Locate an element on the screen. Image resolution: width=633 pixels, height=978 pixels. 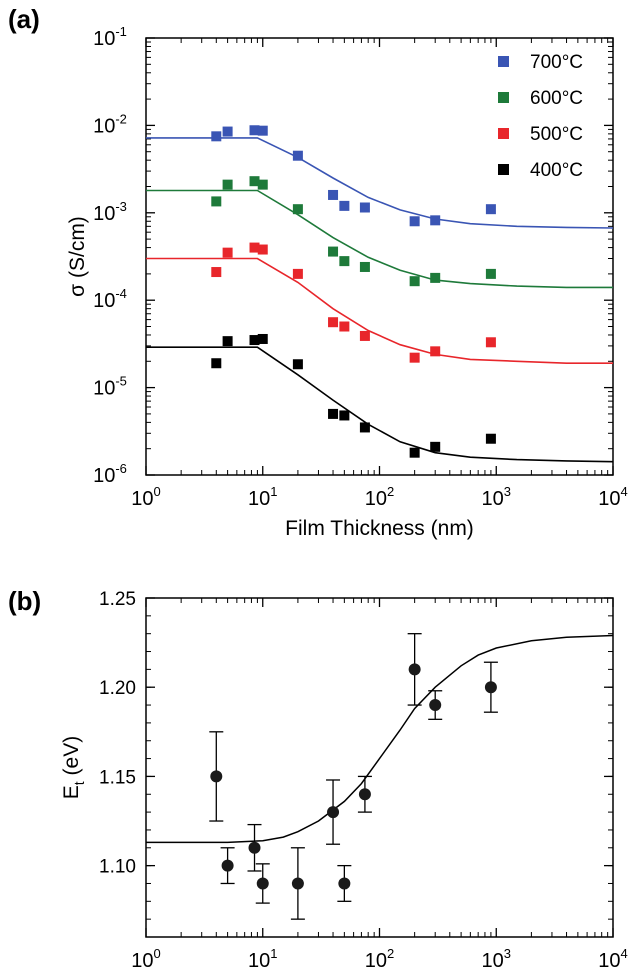
y-tick-label-a-exp: -6 is located at coordinates (121, 468).